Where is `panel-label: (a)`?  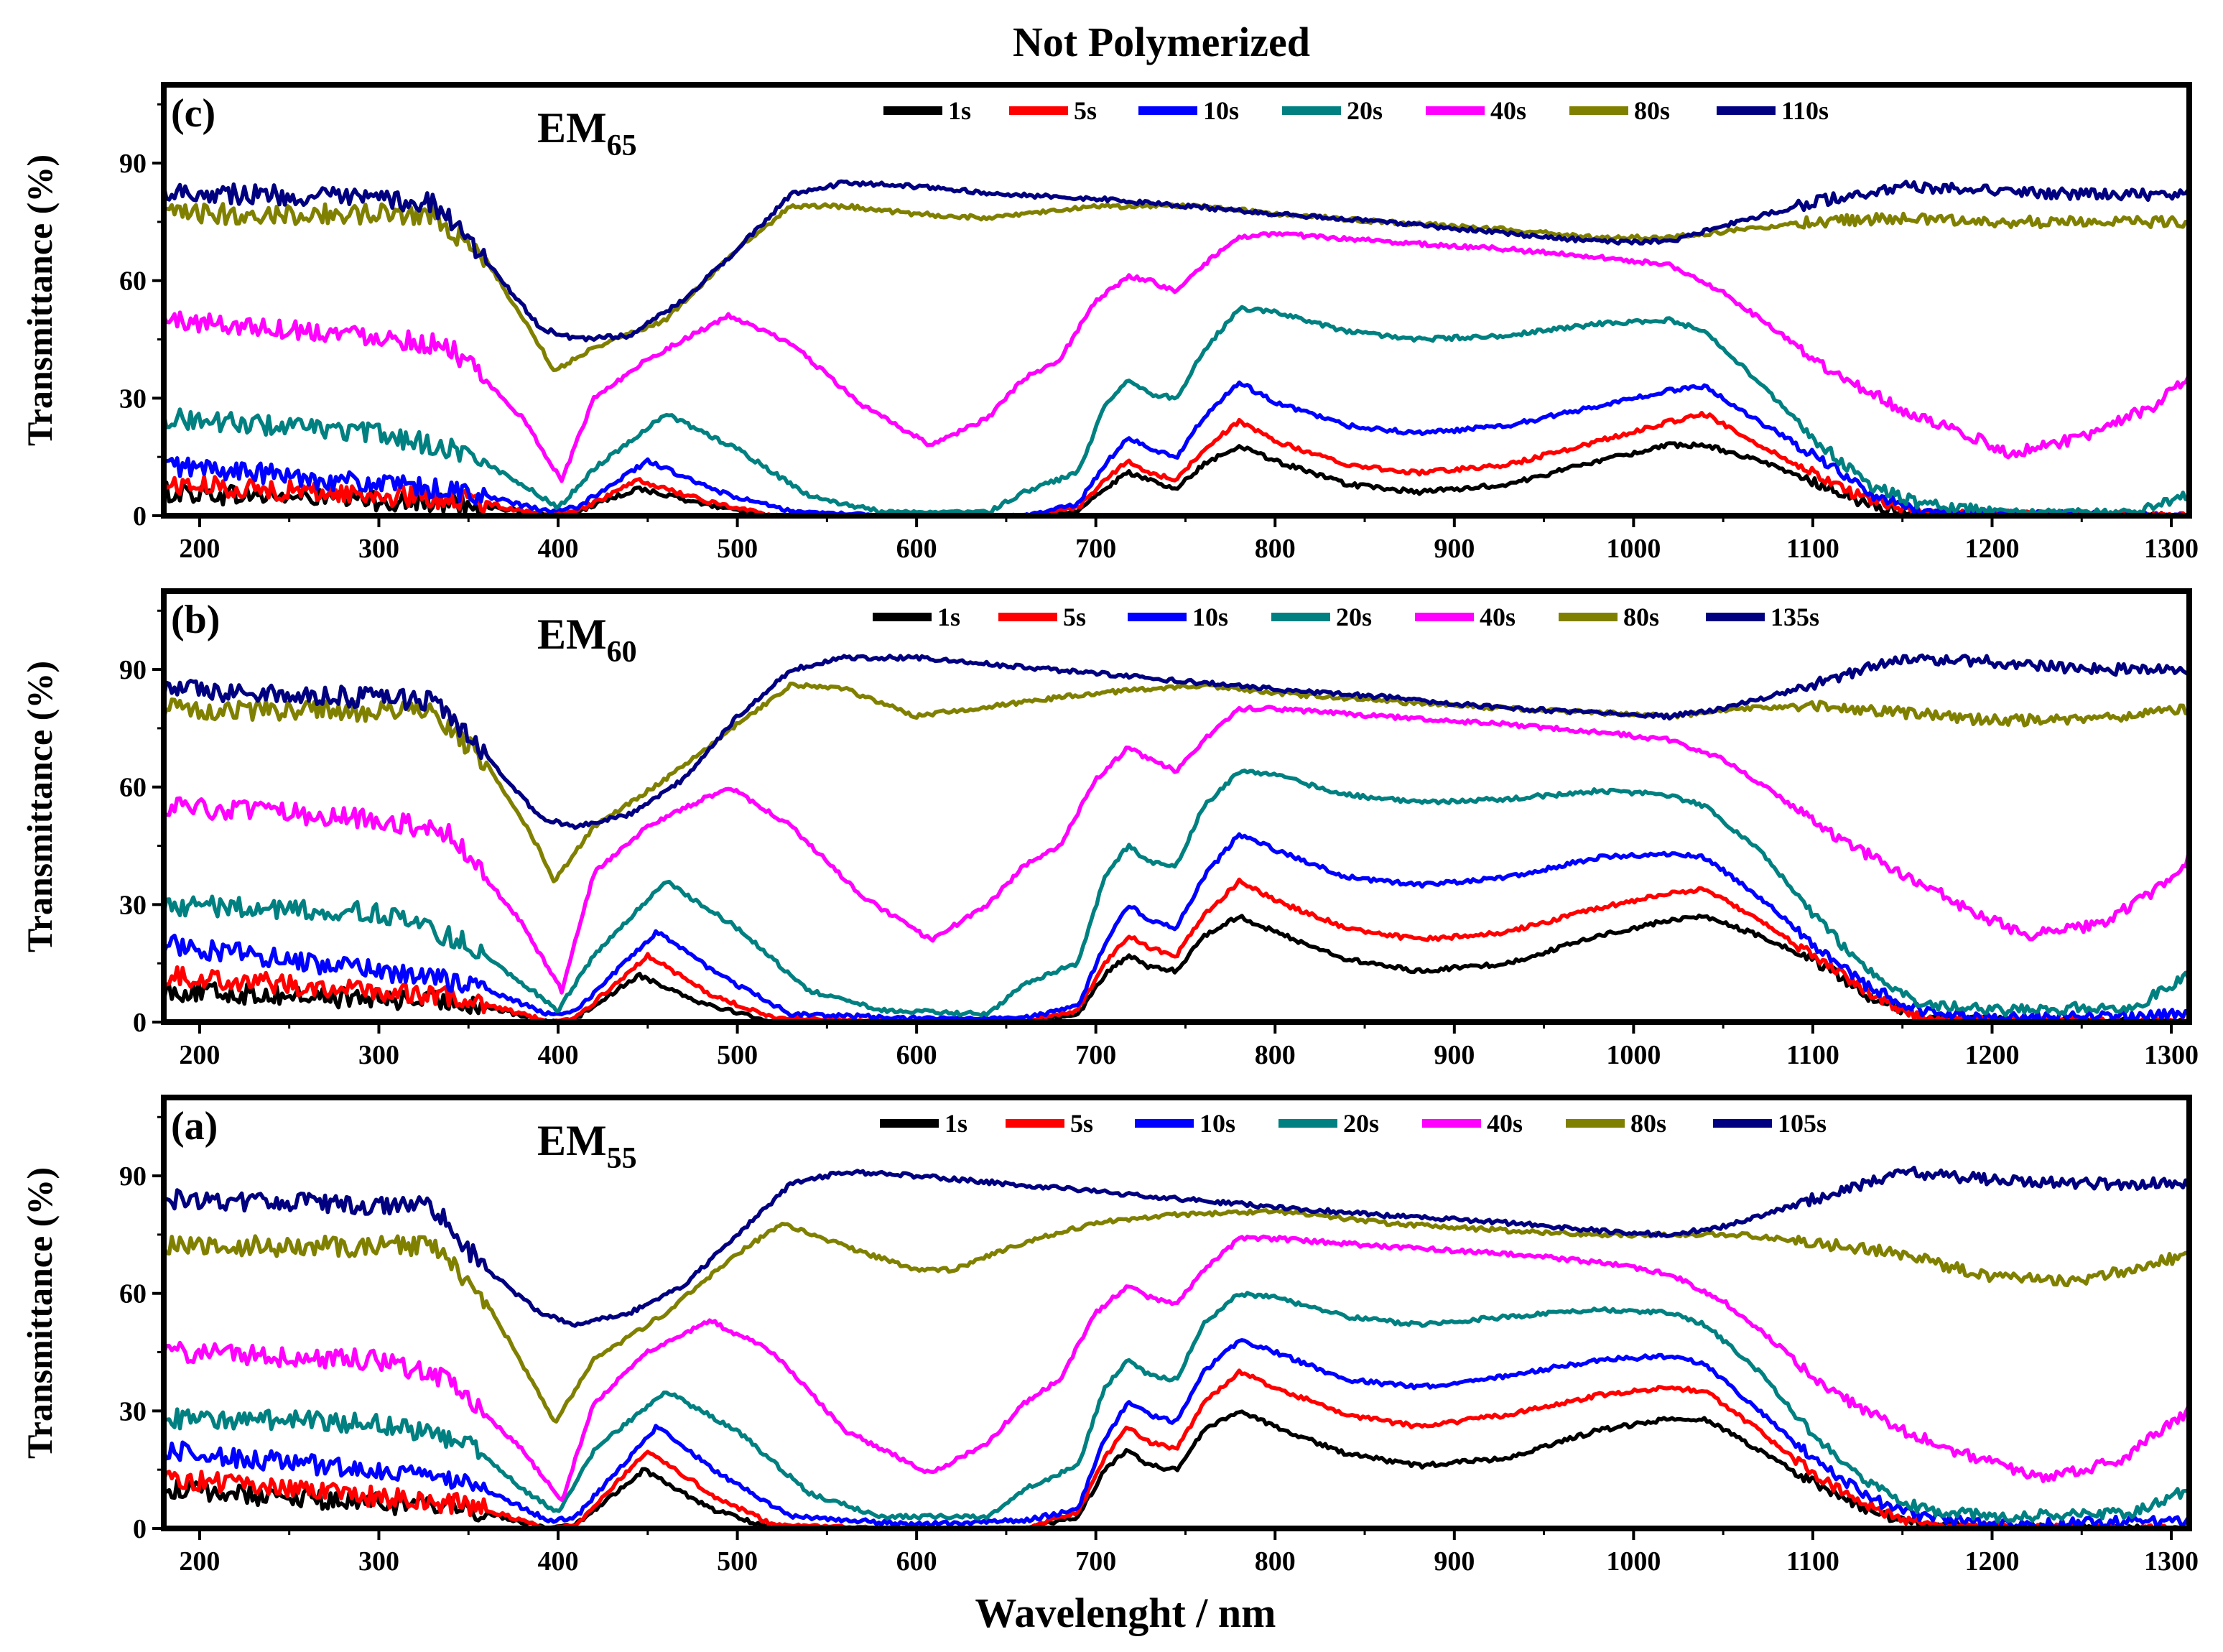
panel-label: (a) is located at coordinates (194, 1126).